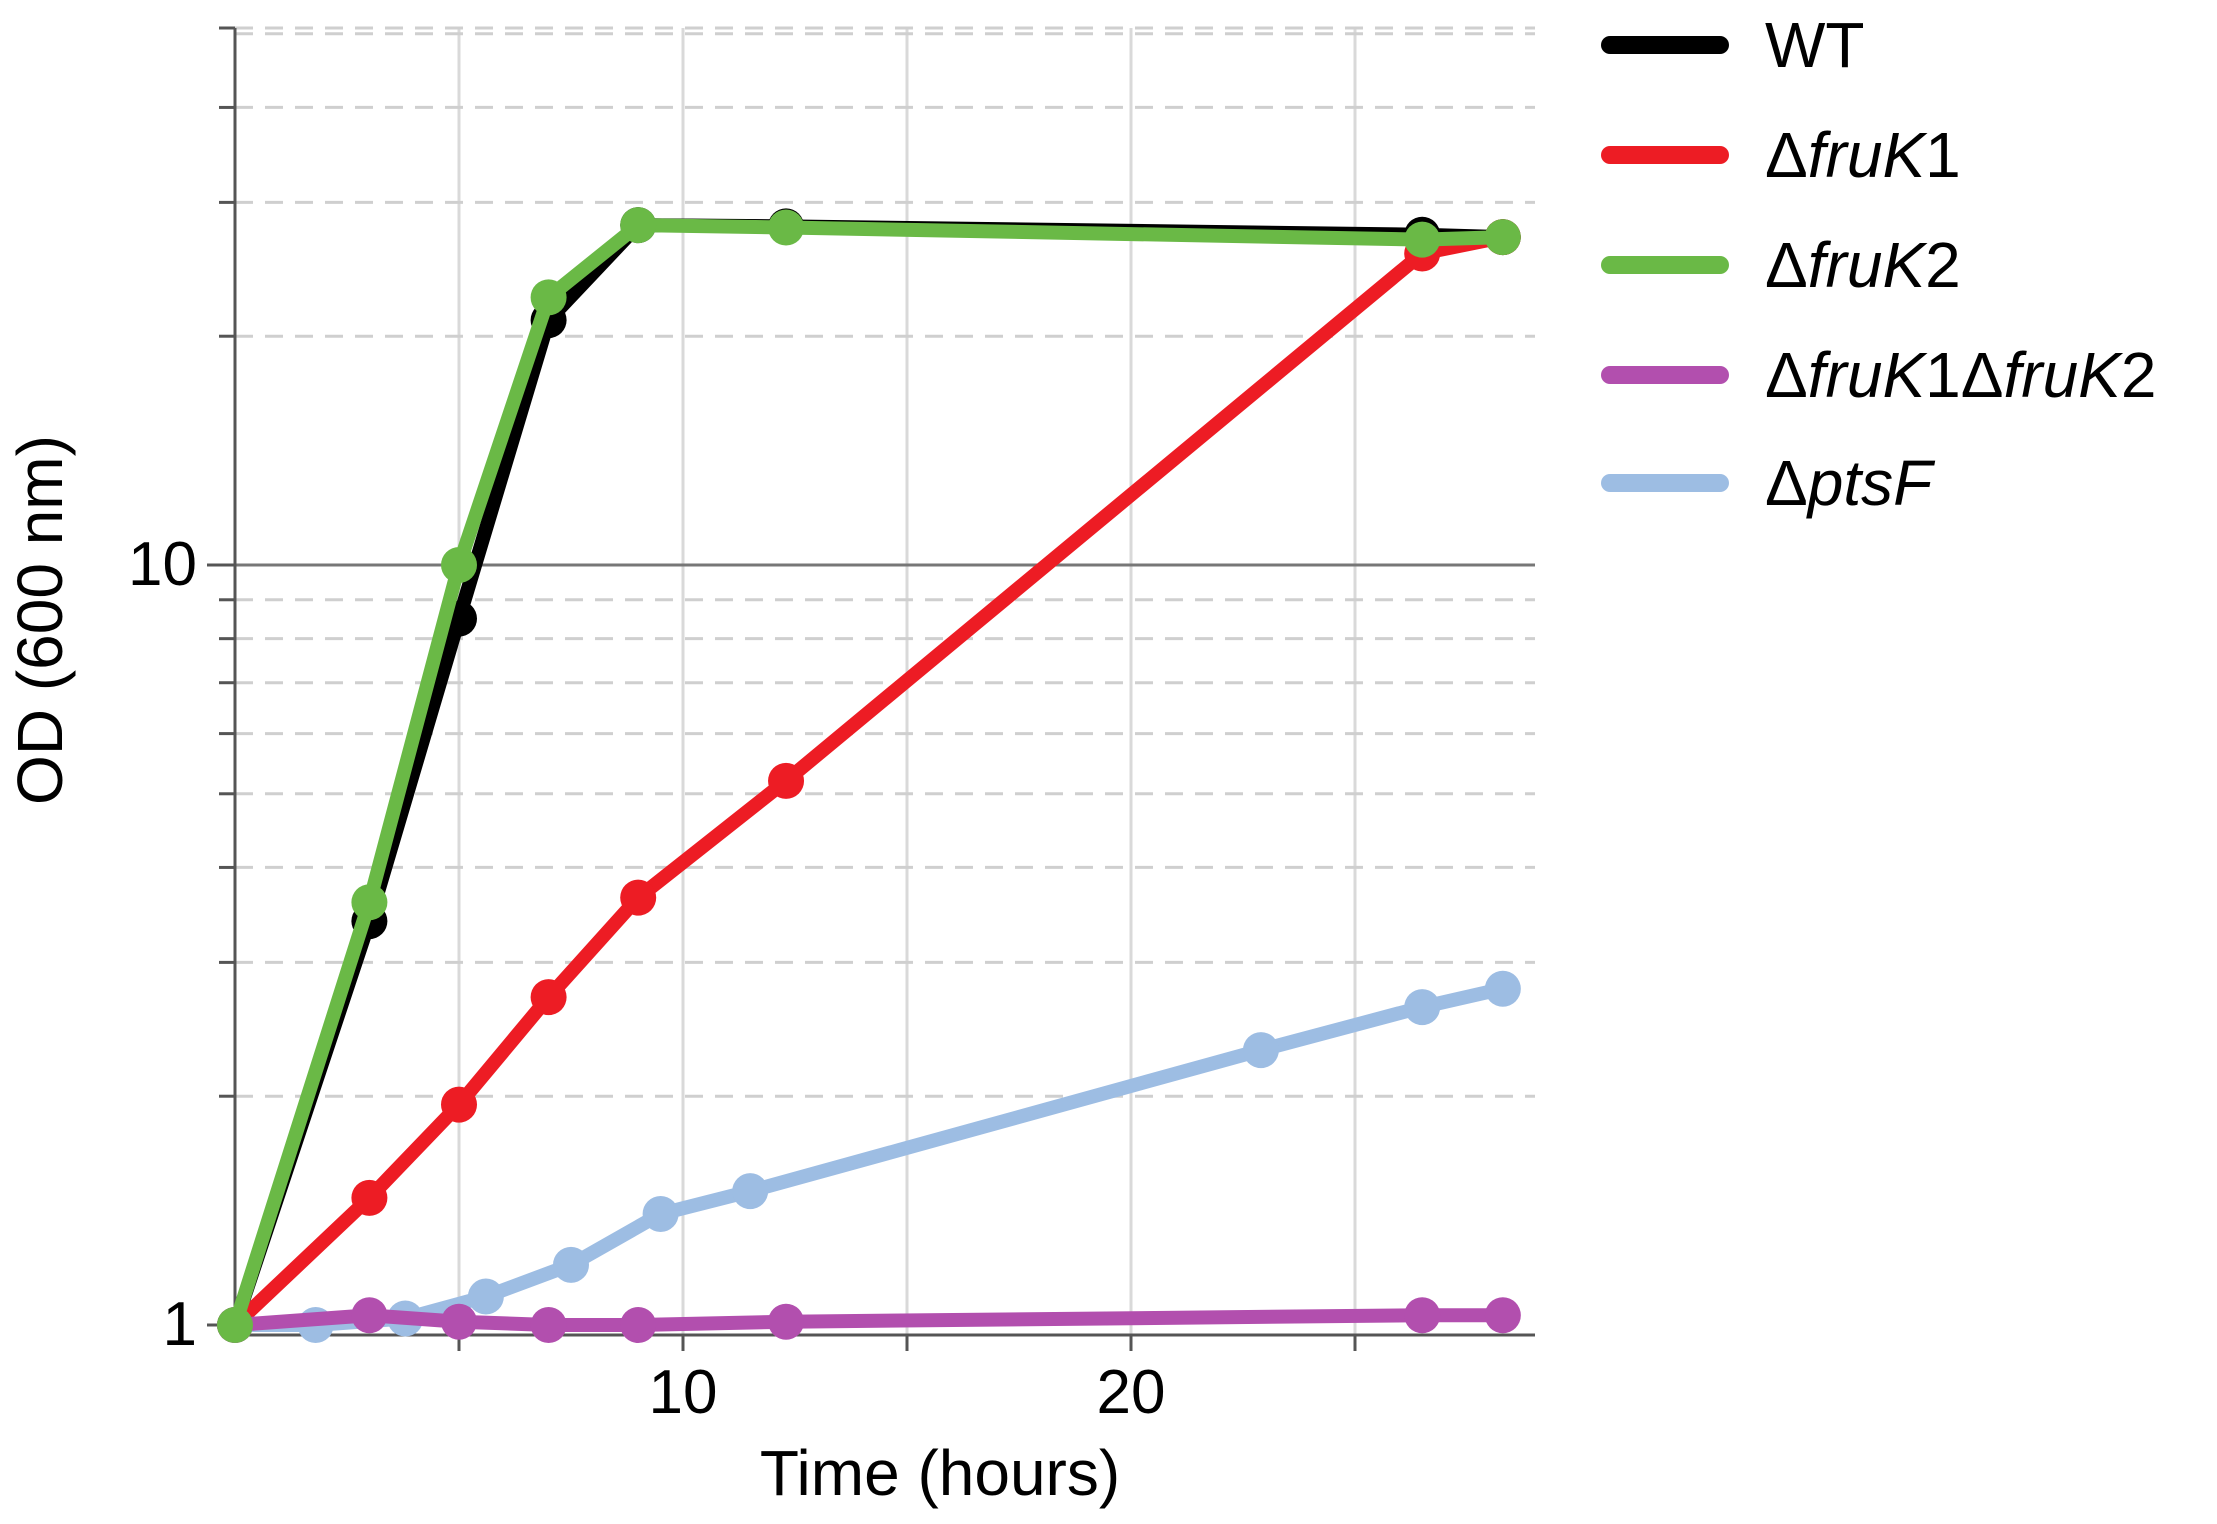 This screenshot has height=1524, width=2217. I want to click on y-tick-label: 1, so click(180, 1324).